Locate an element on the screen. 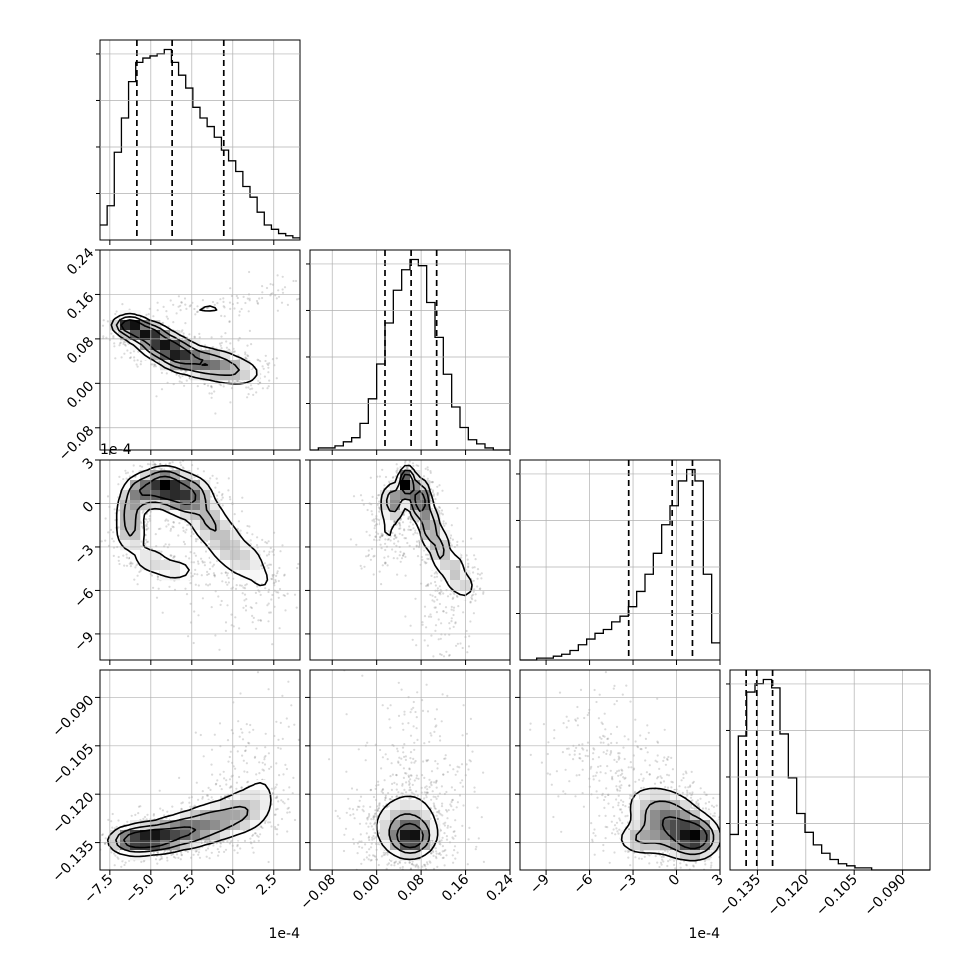 The image size is (970, 970). density-panel-p0-p1: −0.08 0.00 0.08 0.16 0.24 is located at coordinates (178, 355).